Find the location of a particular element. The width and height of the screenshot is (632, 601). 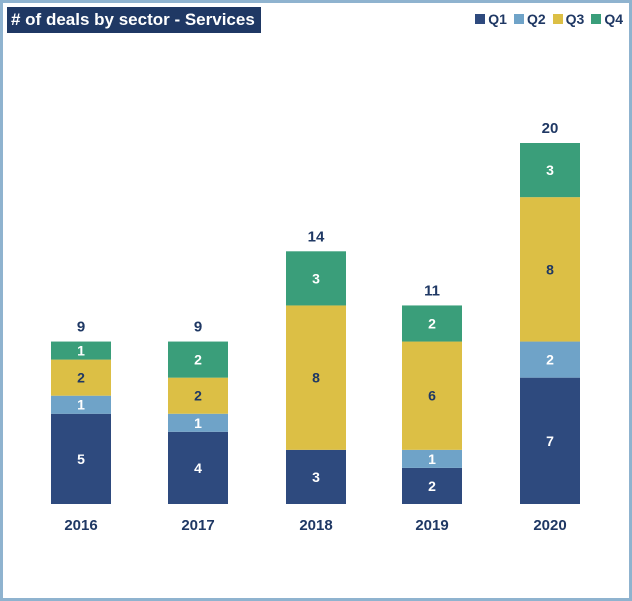

data-label-2017-q4: 2 is located at coordinates (198, 360).